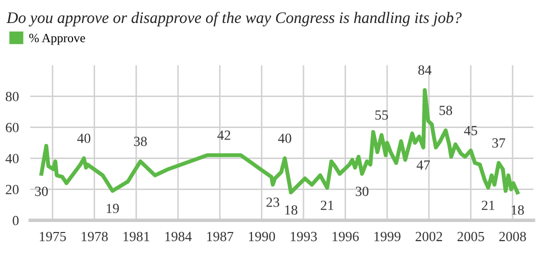 The width and height of the screenshot is (550, 272). What do you see at coordinates (499, 143) in the screenshot?
I see `annotation: 37` at bounding box center [499, 143].